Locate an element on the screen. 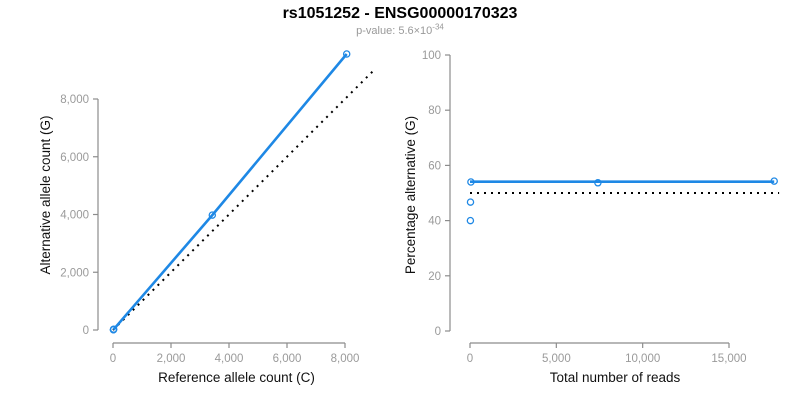 The image size is (800, 400). chart-subtitle: p-value: 5.6×10-34 is located at coordinates (400, 29).